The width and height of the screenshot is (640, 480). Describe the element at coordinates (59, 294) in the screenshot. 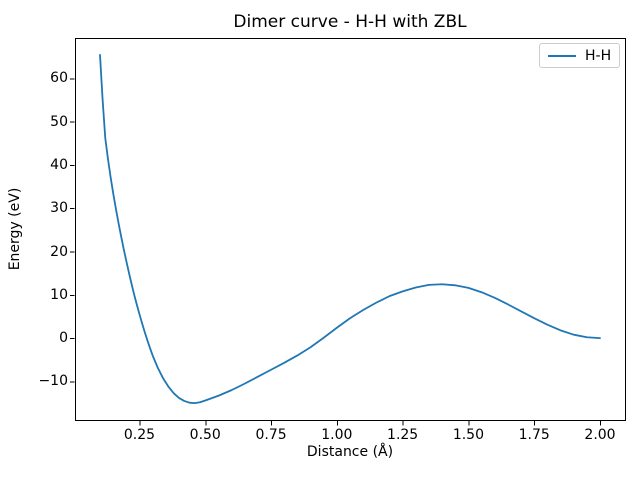

I see `y-tick-label: 10` at that location.